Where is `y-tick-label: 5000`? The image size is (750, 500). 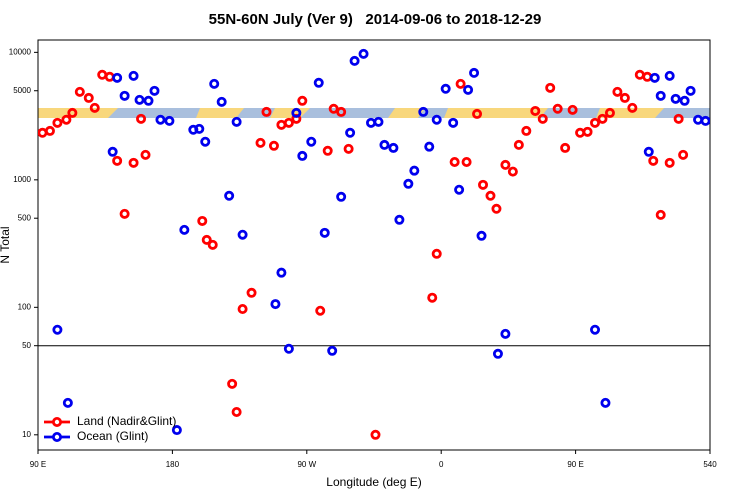
y-tick-label: 5000 is located at coordinates (22, 90).